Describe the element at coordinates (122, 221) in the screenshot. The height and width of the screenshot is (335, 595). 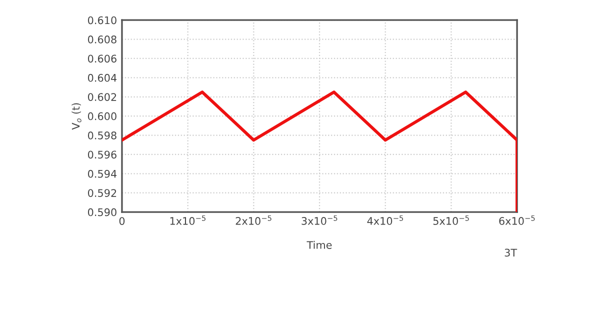
I see `x-tick-label: 0` at that location.